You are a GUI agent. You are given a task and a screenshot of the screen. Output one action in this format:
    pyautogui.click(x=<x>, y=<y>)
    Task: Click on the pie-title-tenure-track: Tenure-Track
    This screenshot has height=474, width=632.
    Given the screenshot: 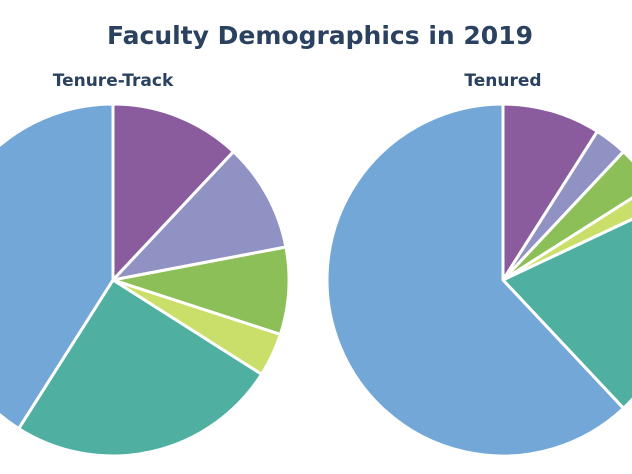 What is the action you would take?
    pyautogui.click(x=113, y=81)
    